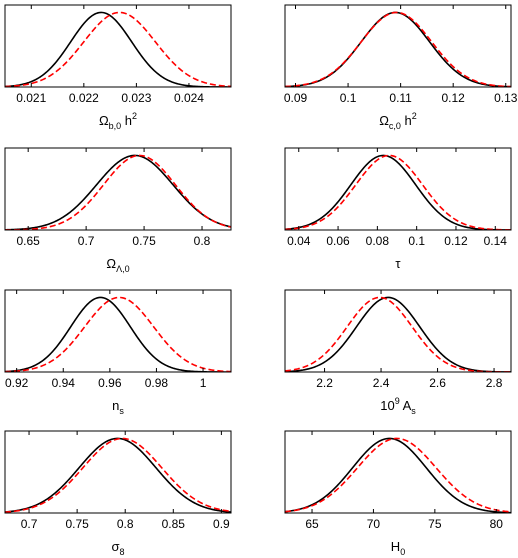  What do you see at coordinates (324, 383) in the screenshot?
I see `x-tick-label: 2.2` at bounding box center [324, 383].